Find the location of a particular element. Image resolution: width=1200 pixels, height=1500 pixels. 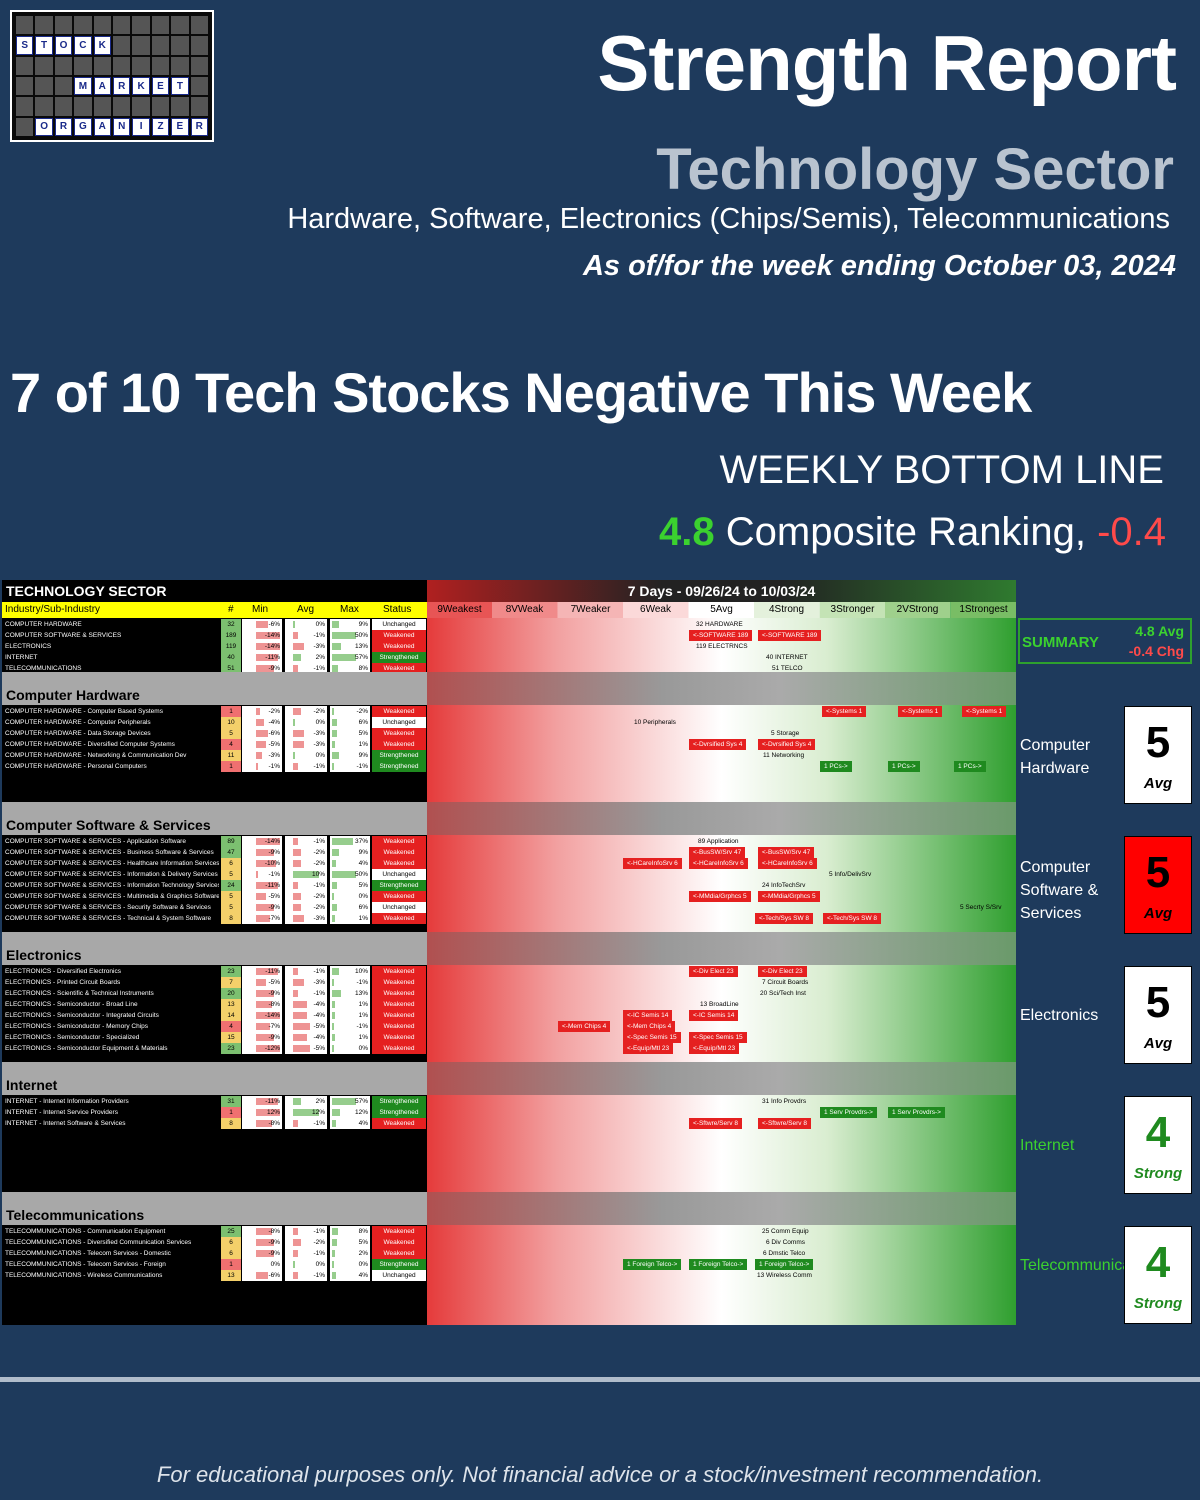

rank-value: 5 is located at coordinates (1158, 872).